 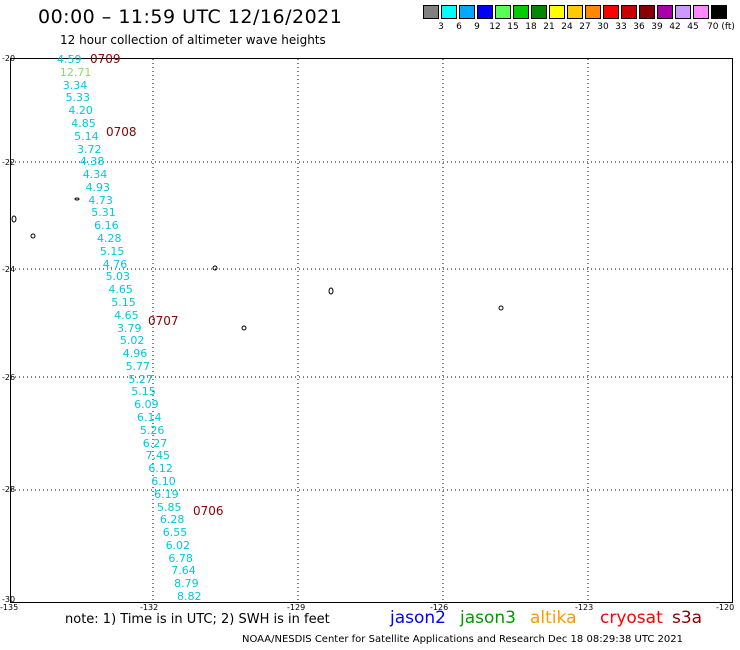 What do you see at coordinates (92, 162) in the screenshot?
I see `swh-value: 4.38` at bounding box center [92, 162].